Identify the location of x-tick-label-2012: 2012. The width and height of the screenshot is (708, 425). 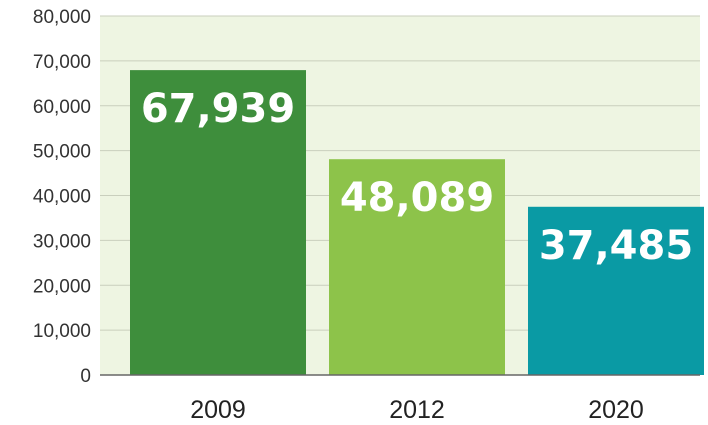
(417, 410).